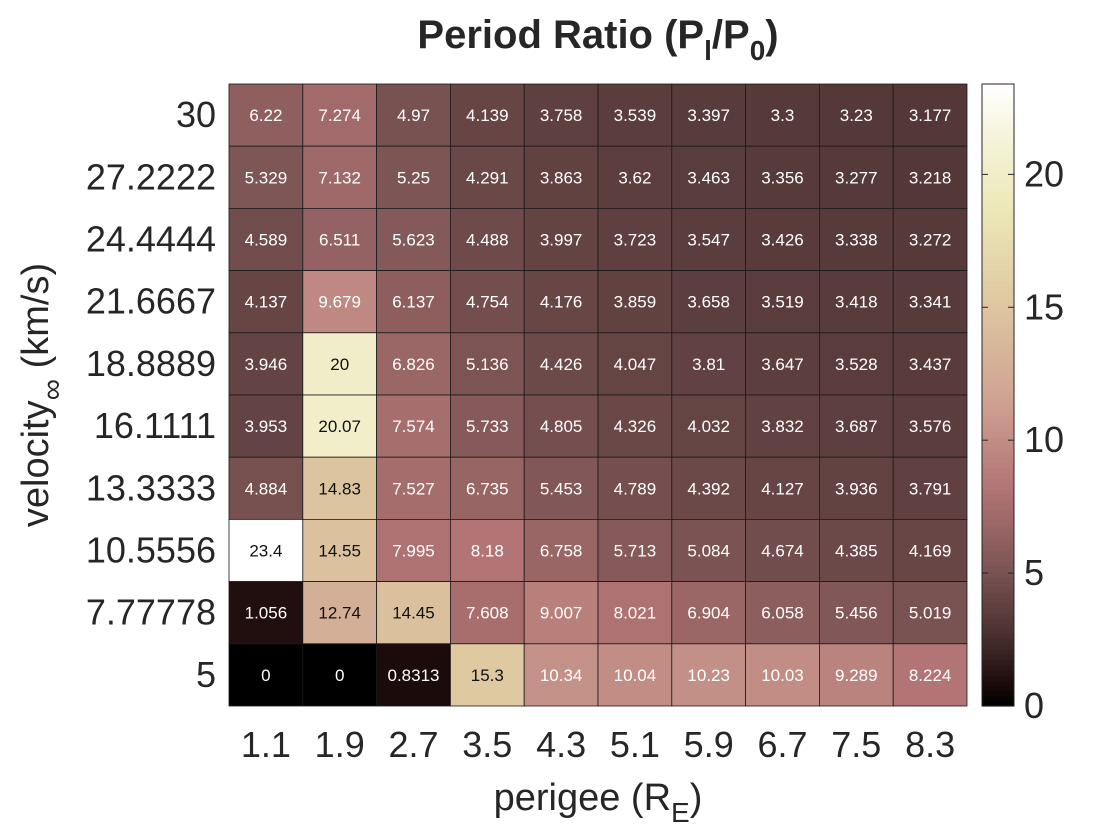 Image resolution: width=1120 pixels, height=840 pixels. Describe the element at coordinates (339, 115) in the screenshot. I see `cell-value-label: 7.274` at that location.